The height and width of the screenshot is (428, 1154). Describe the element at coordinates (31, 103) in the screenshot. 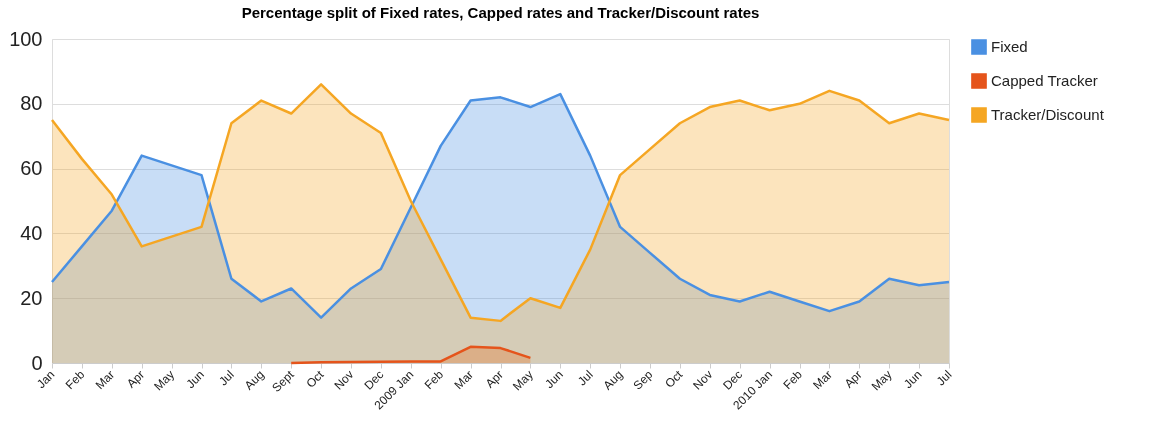

I see `y-tick-label: 80` at that location.